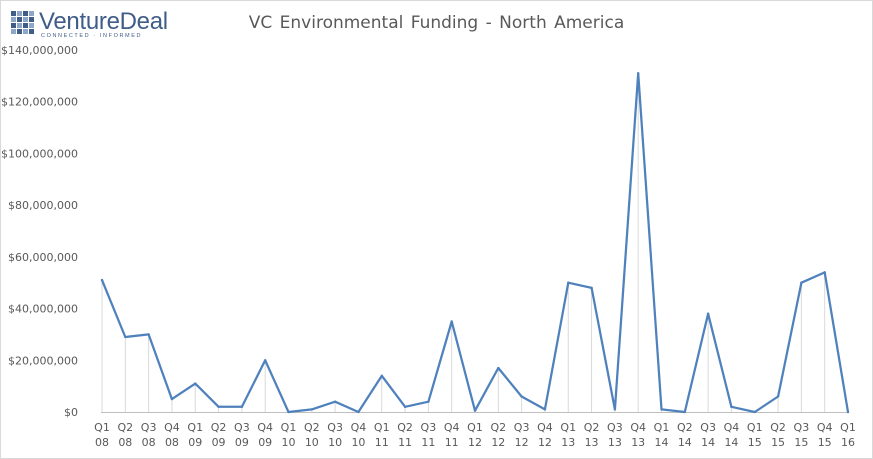 The image size is (873, 459). Describe the element at coordinates (43, 257) in the screenshot. I see `y-tick-label: $60,000,000` at that location.